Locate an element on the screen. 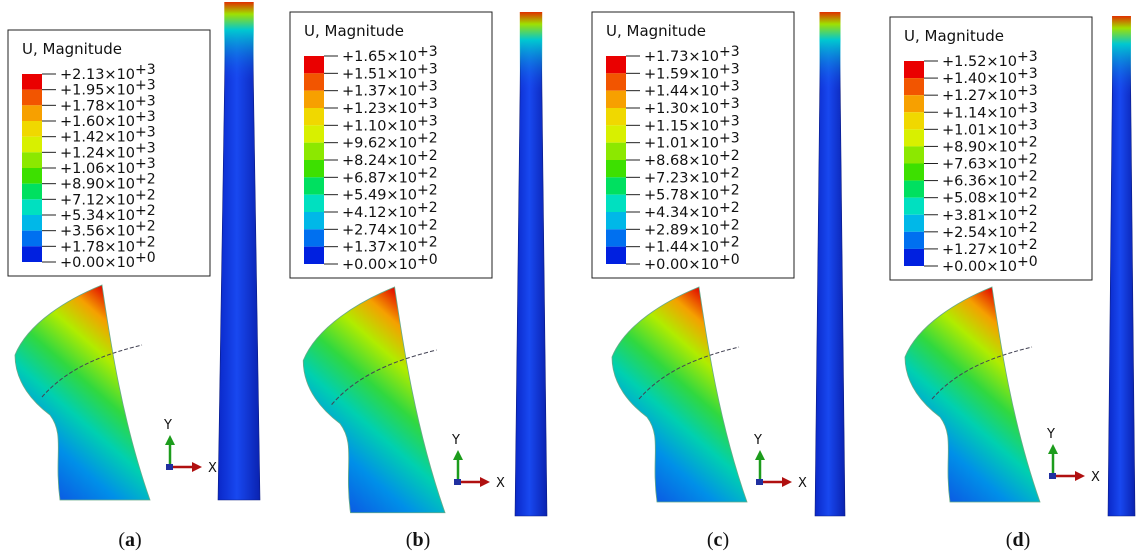 This screenshot has width=1137, height=552. label-base: +1.52×10 is located at coordinates (979, 62).